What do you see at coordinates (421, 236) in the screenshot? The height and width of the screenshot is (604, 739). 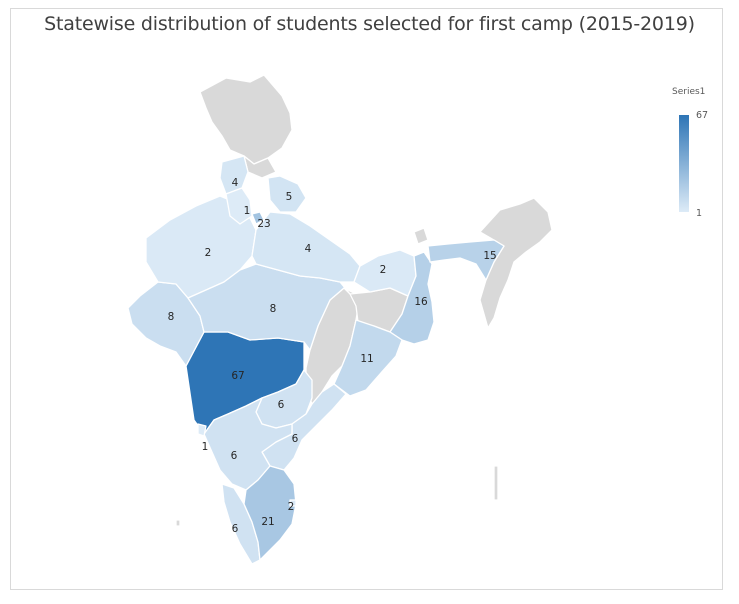 I see `region-sikkim` at bounding box center [421, 236].